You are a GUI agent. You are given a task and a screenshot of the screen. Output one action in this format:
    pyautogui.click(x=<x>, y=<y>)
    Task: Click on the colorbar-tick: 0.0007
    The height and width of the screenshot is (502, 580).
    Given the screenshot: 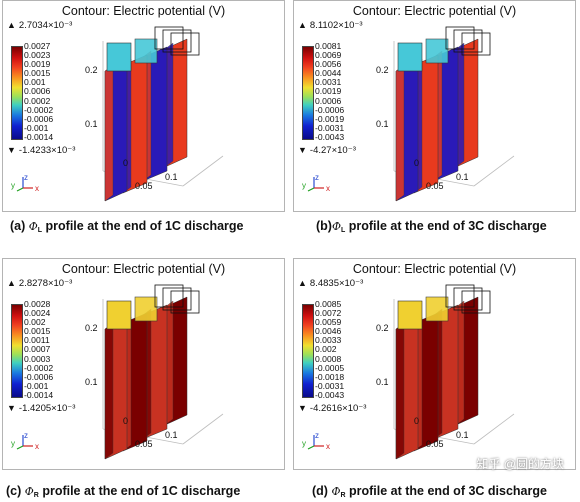 What is the action you would take?
    pyautogui.click(x=37, y=349)
    